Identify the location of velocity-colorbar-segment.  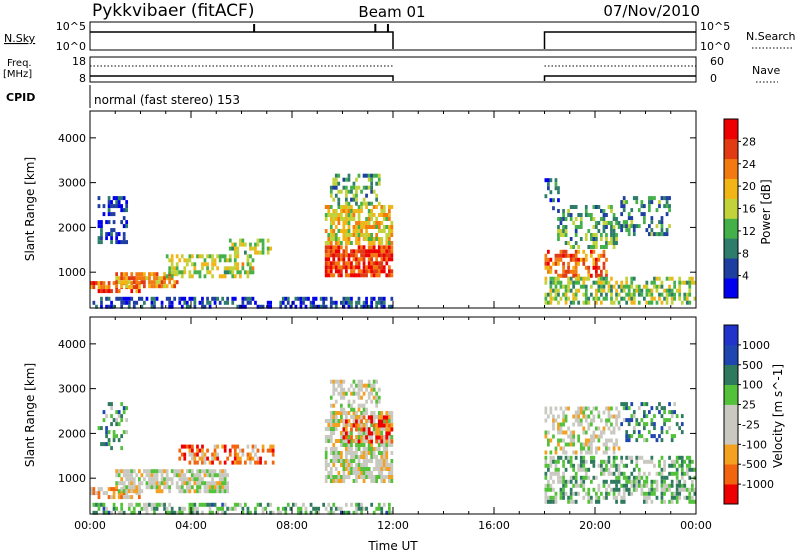
(731, 374).